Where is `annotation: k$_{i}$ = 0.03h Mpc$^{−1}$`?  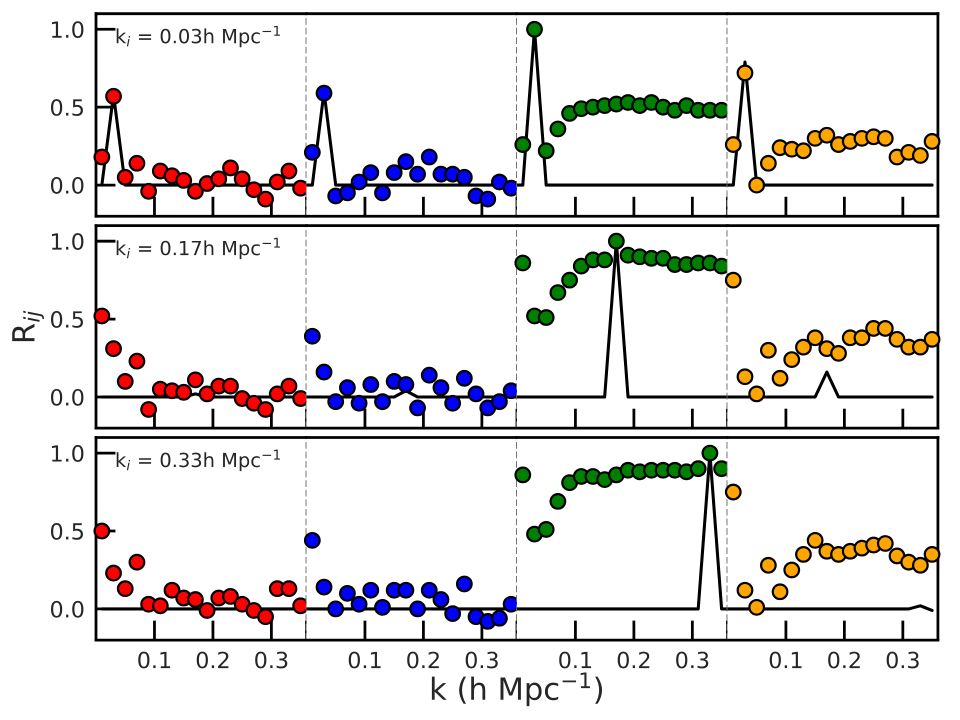
annotation: k$_{i}$ = 0.03h Mpc$^{−1}$ is located at coordinates (198, 37).